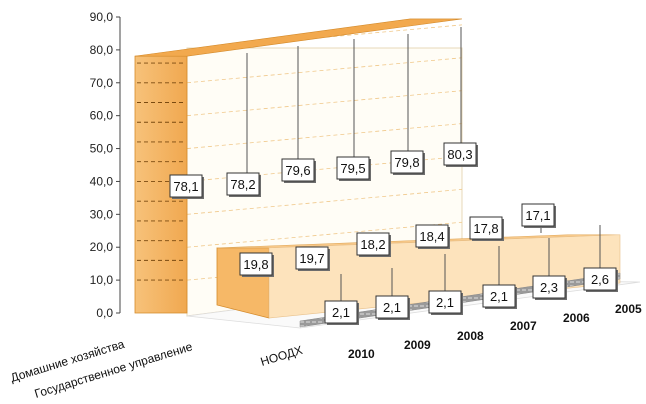  I want to click on households-data-label: 79,5, so click(352, 168).